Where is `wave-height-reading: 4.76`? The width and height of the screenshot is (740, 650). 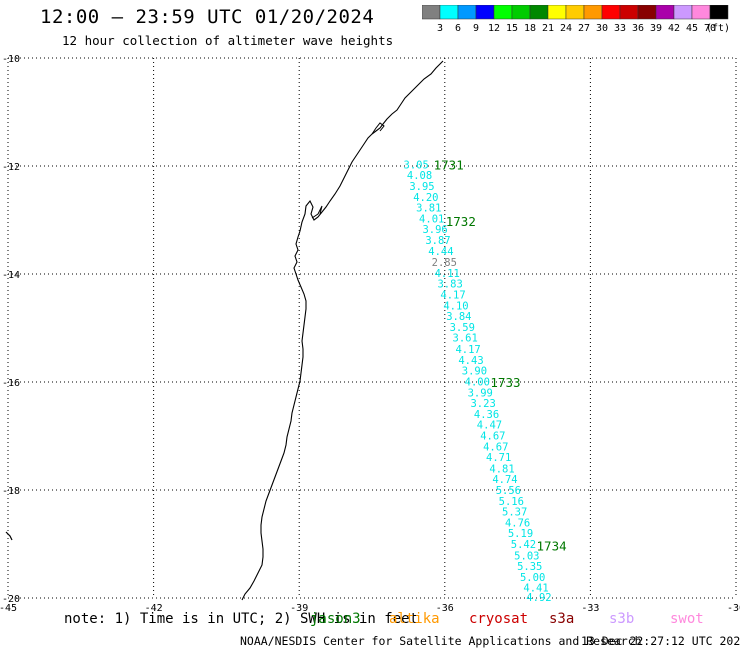 wave-height-reading: 4.76 is located at coordinates (517, 523).